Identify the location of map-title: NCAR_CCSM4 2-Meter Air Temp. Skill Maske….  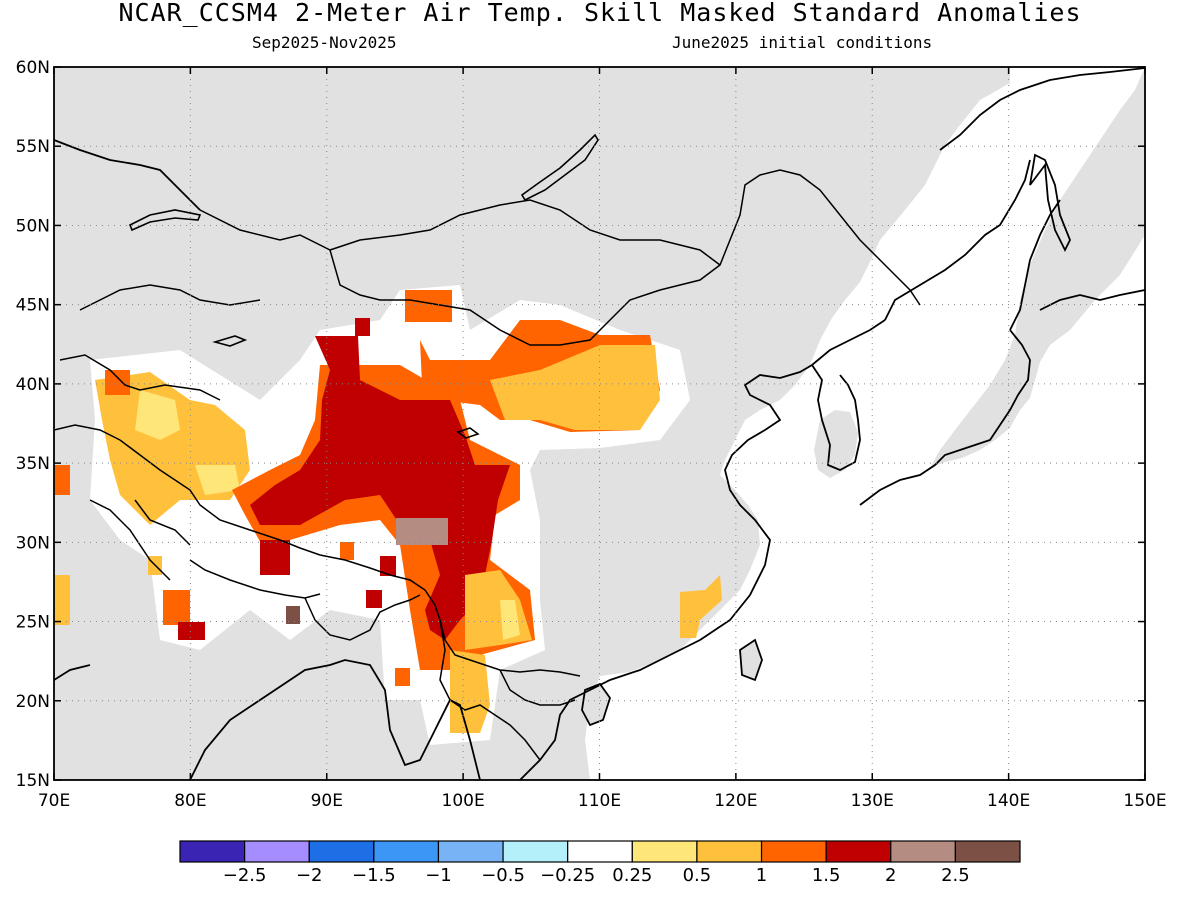
(600, 13).